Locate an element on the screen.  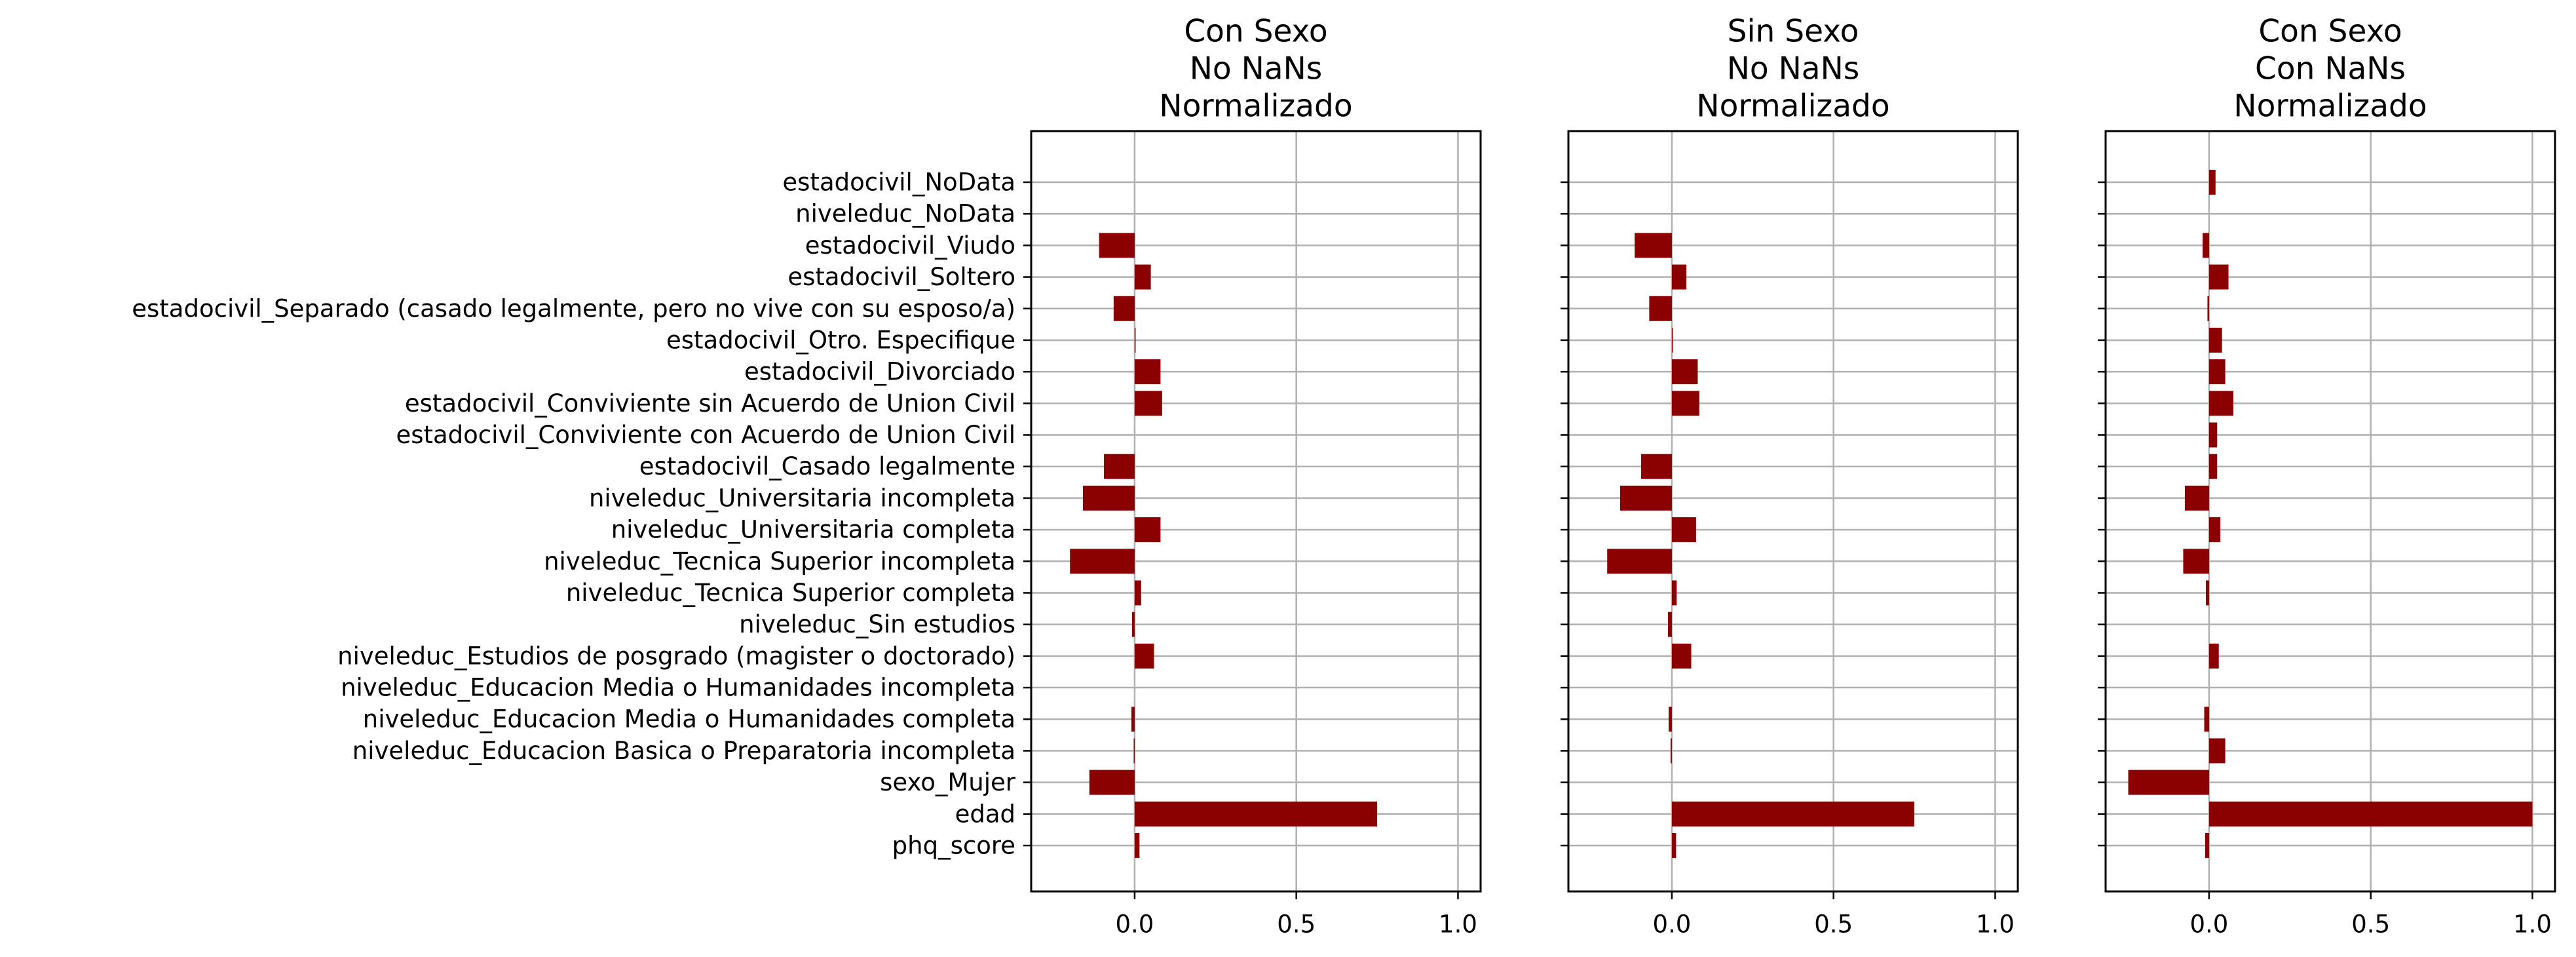
category-label: estadocivil_Otro. Especifique is located at coordinates (840, 340).